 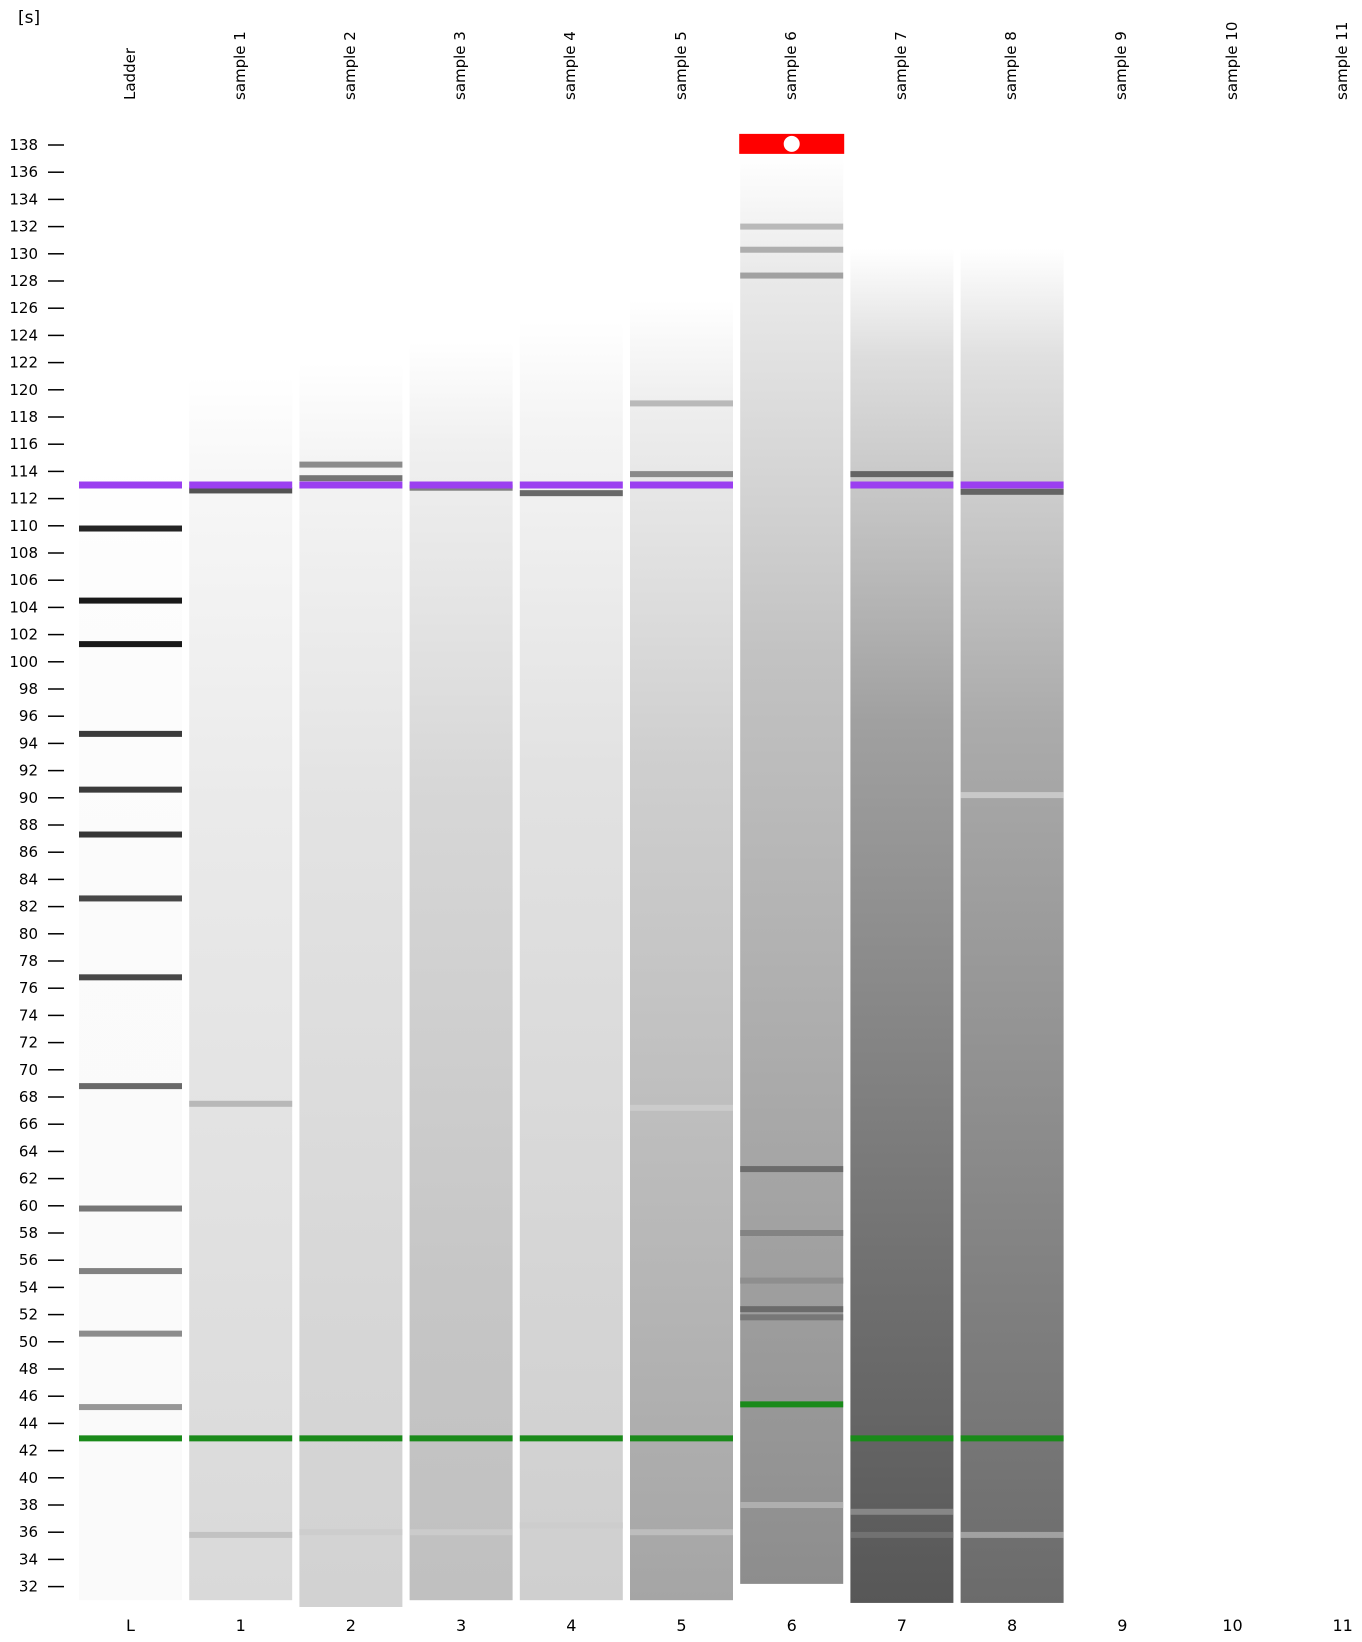 I want to click on lane-number: 8, so click(x=1012, y=1625).